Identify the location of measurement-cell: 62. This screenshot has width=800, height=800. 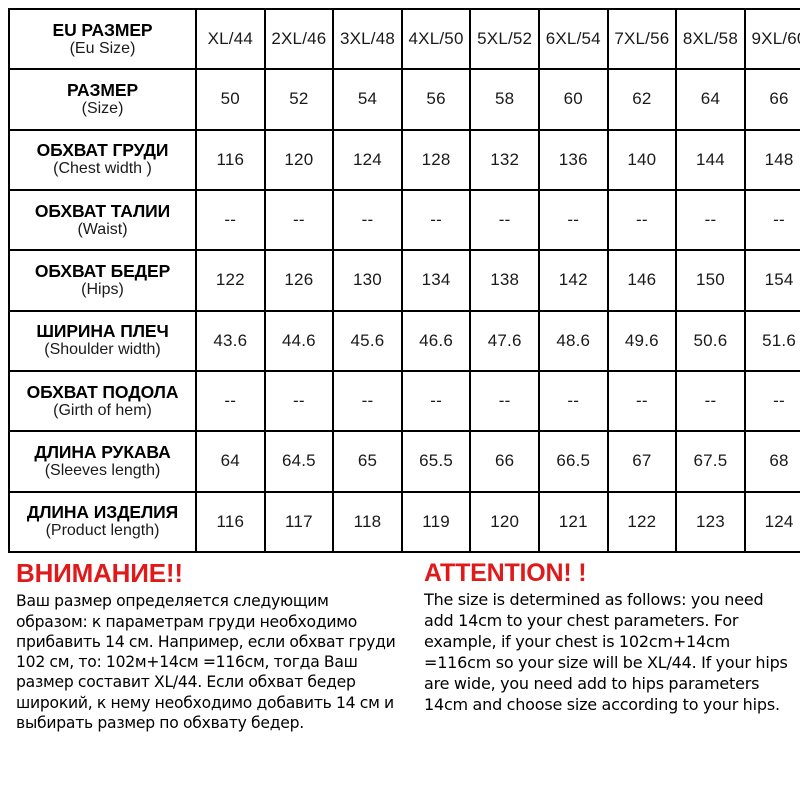
(642, 99).